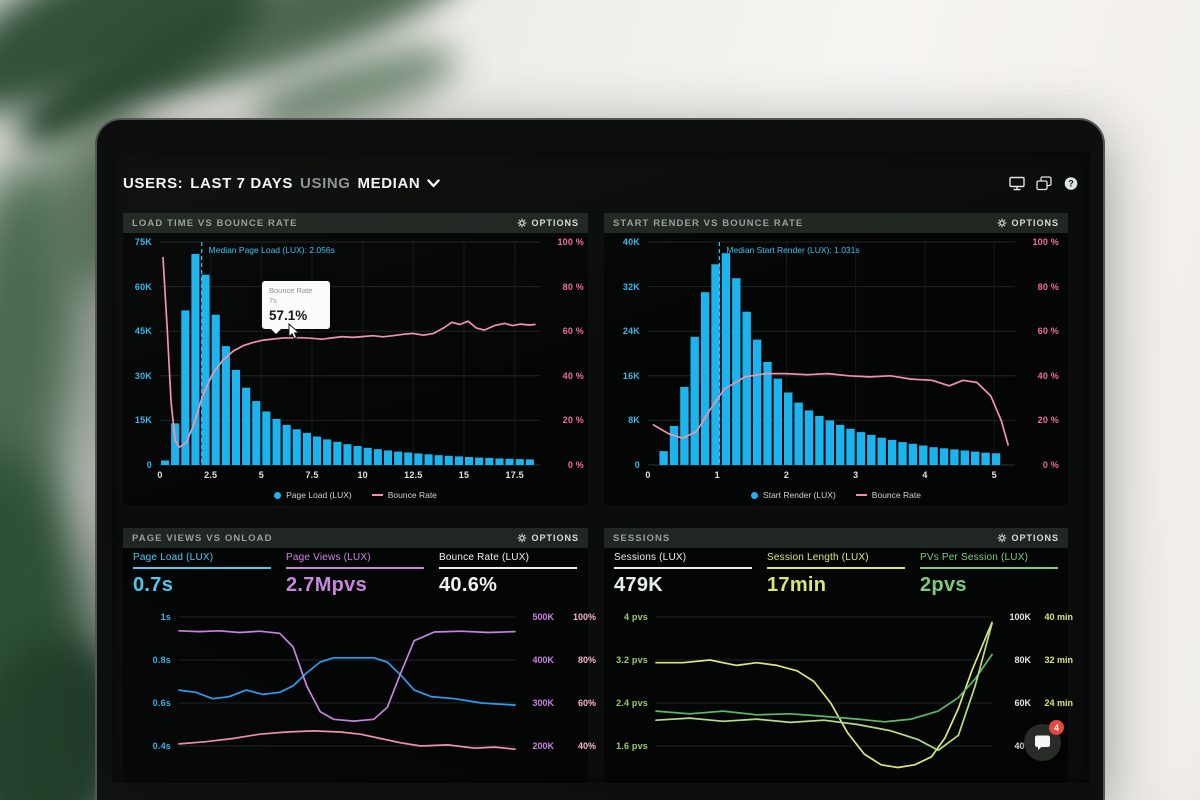 Image resolution: width=1200 pixels, height=800 pixels. What do you see at coordinates (484, 557) in the screenshot?
I see `stat-label: Bounce Rate (LUX)` at bounding box center [484, 557].